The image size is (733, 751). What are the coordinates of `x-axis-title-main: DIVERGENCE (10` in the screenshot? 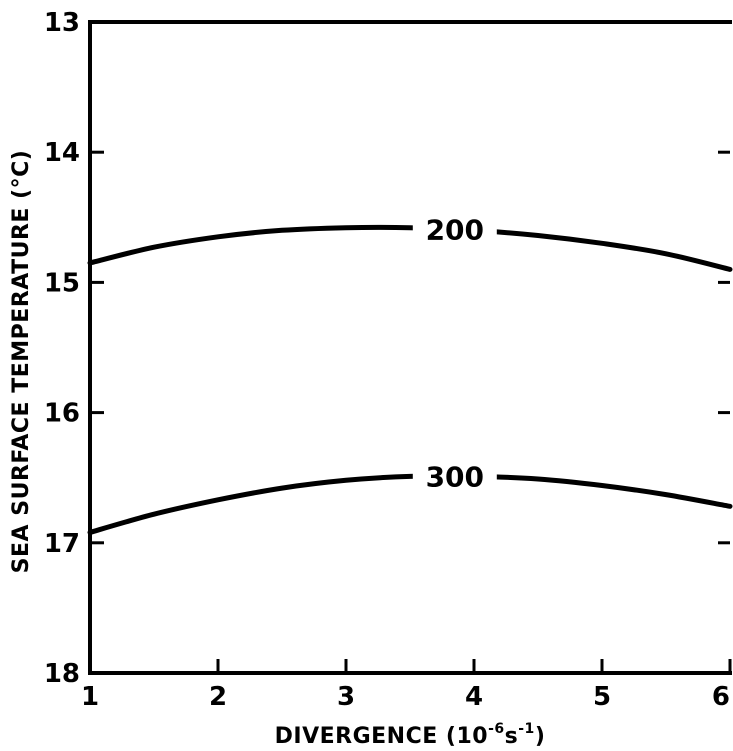 It's located at (381, 736).